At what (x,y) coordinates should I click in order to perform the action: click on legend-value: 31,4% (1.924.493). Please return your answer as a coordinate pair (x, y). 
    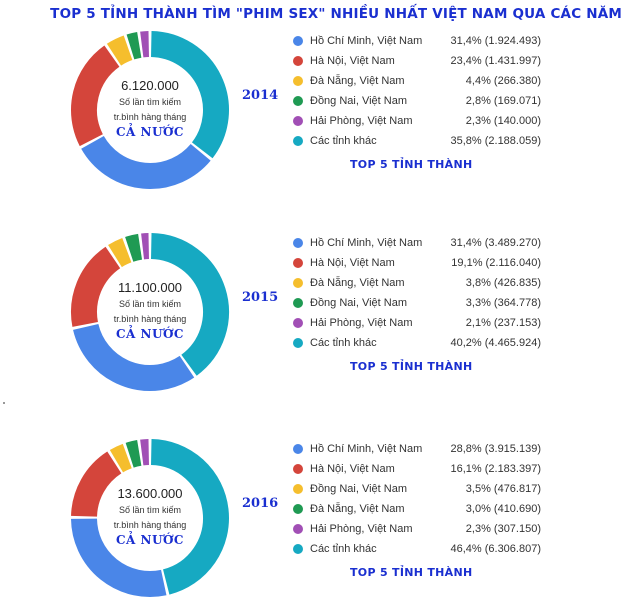
    Looking at the image, I should click on (495, 41).